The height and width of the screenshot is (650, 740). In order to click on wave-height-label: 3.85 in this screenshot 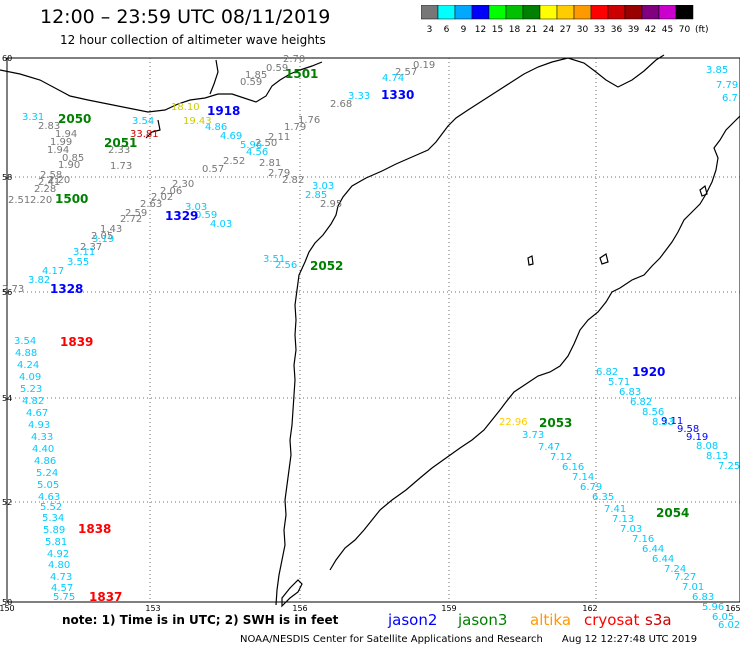, I will do `click(717, 70)`.